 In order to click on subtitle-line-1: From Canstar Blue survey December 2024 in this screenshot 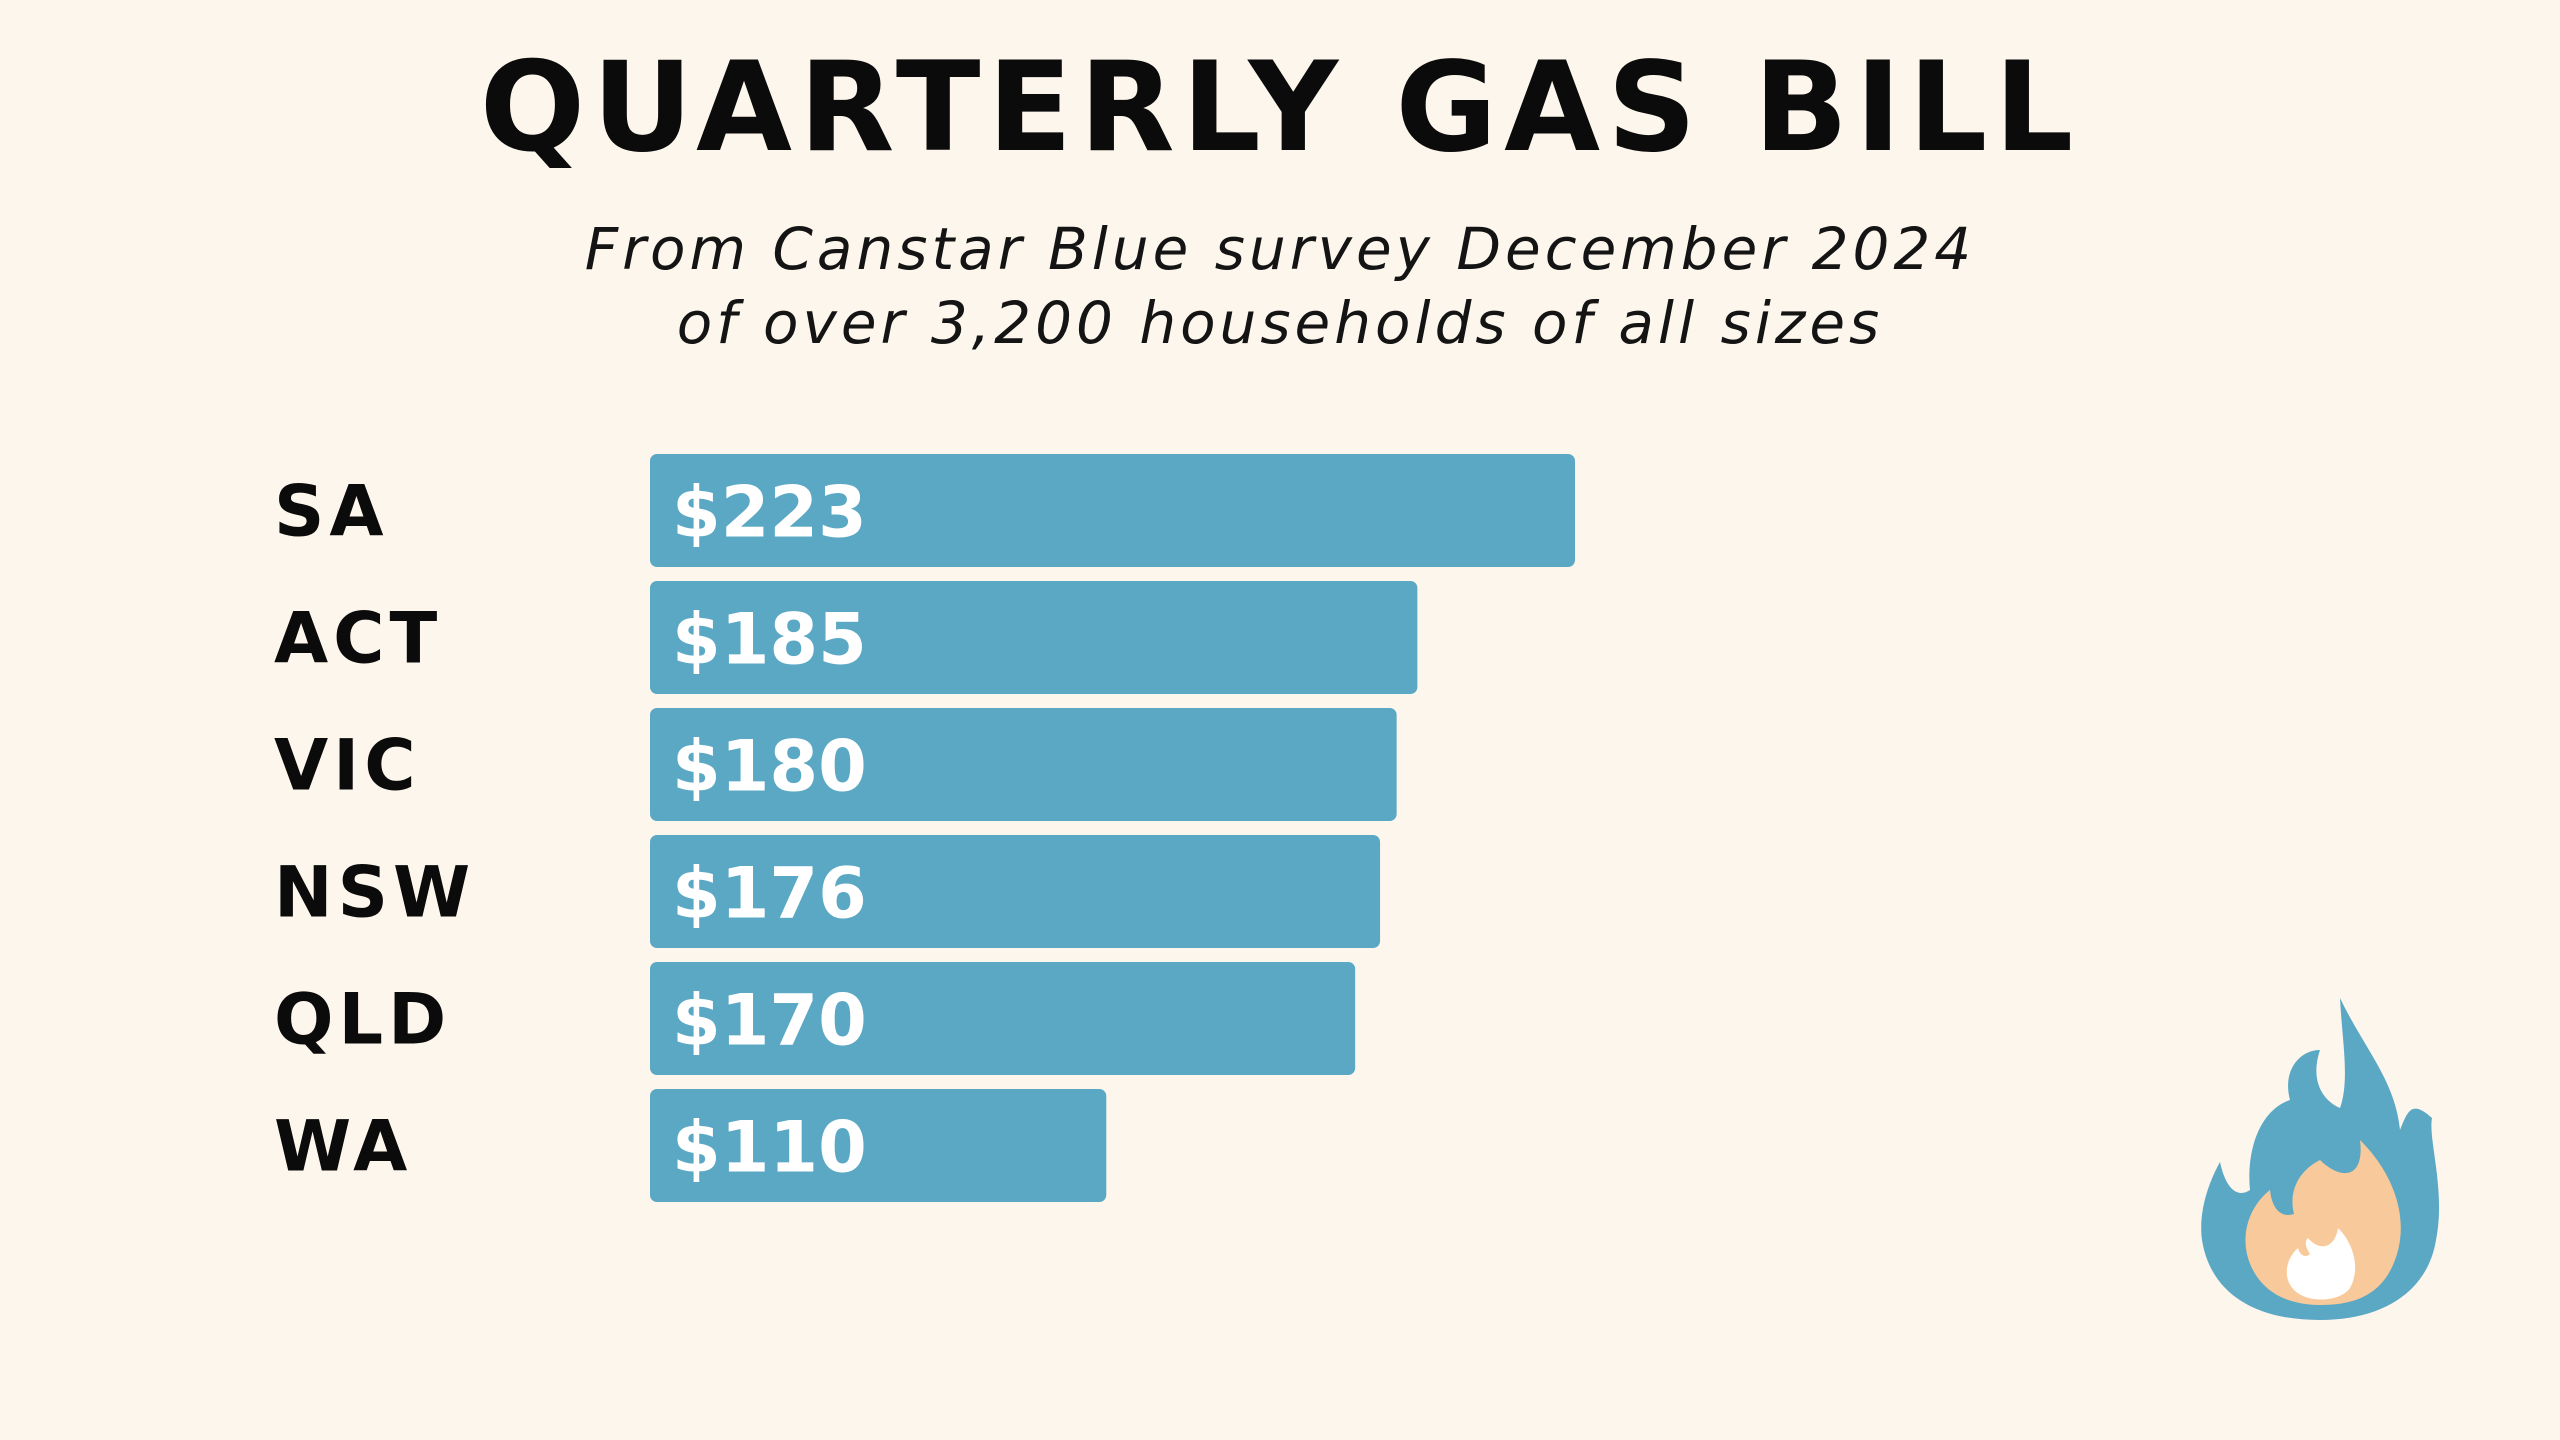, I will do `click(1280, 249)`.